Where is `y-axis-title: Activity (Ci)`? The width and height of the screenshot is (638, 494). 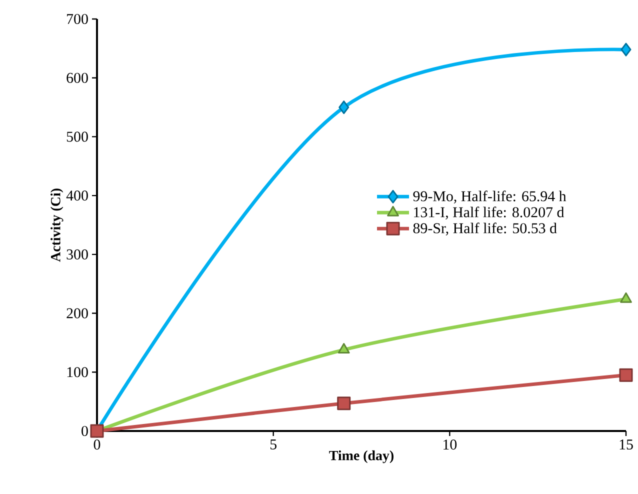
y-axis-title: Activity (Ci) is located at coordinates (57, 225).